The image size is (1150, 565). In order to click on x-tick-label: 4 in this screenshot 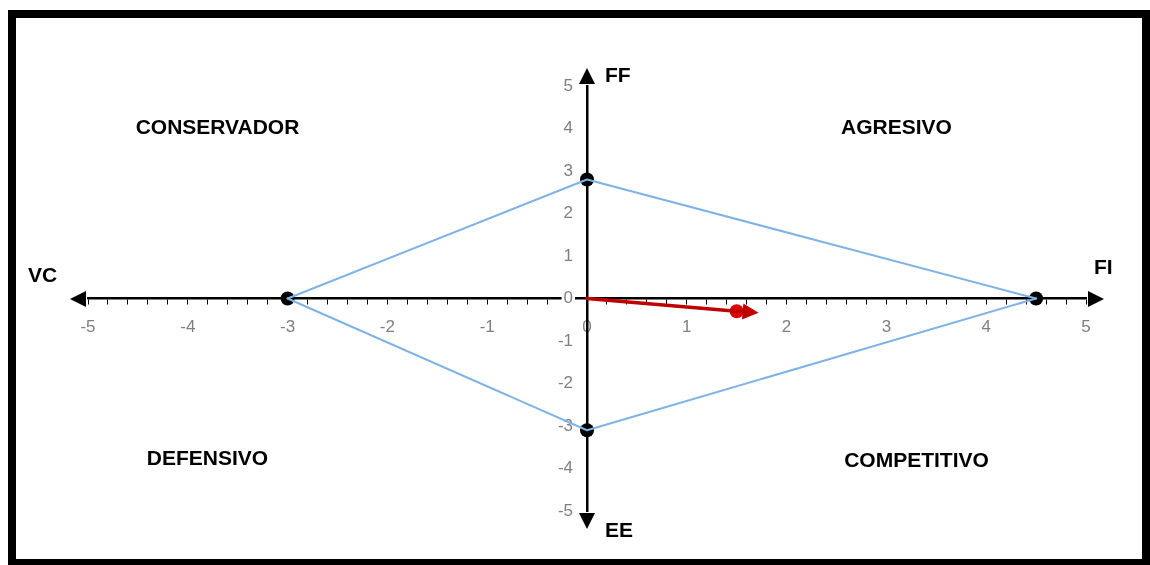, I will do `click(986, 327)`.